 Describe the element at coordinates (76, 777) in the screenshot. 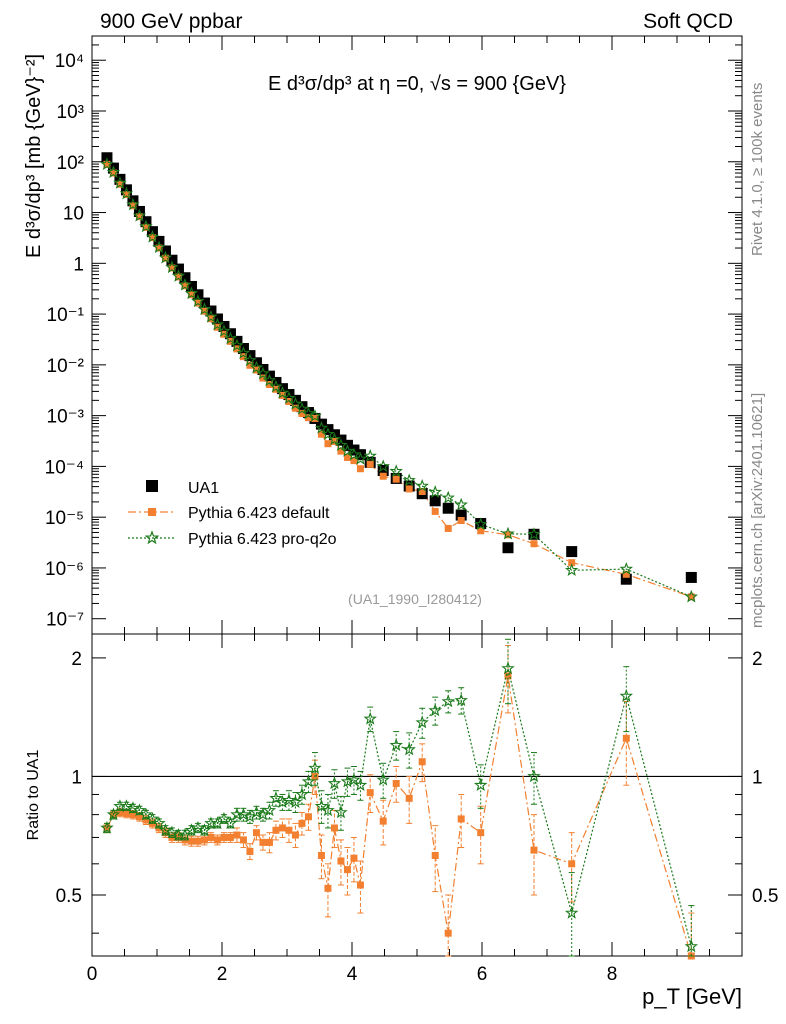

I see `ratio-y-tick-label-left: 1` at that location.